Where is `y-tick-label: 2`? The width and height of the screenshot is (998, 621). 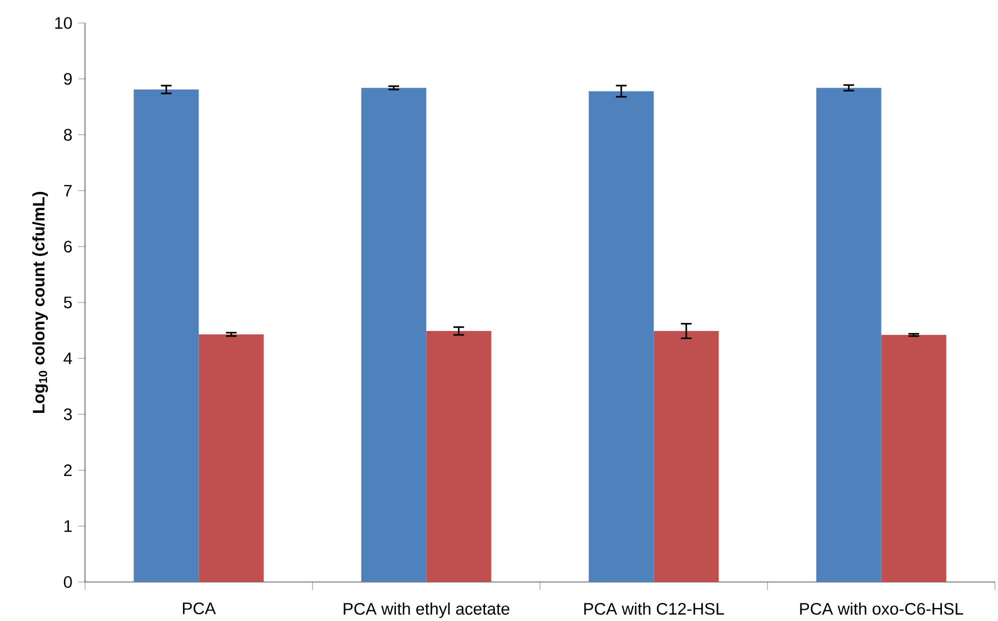 y-tick-label: 2 is located at coordinates (68, 470).